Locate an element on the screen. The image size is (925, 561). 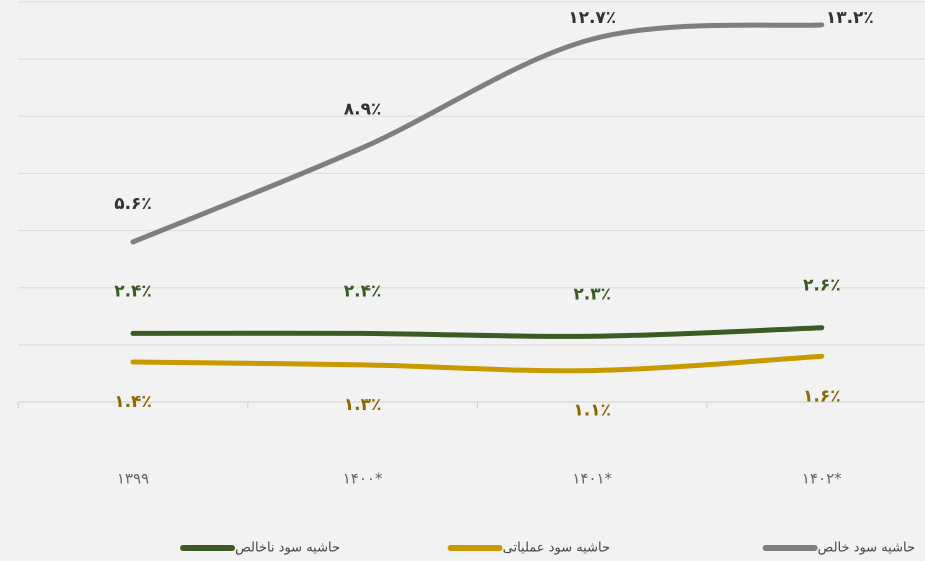
data-label: ۱.۶٪ is located at coordinates (822, 396).